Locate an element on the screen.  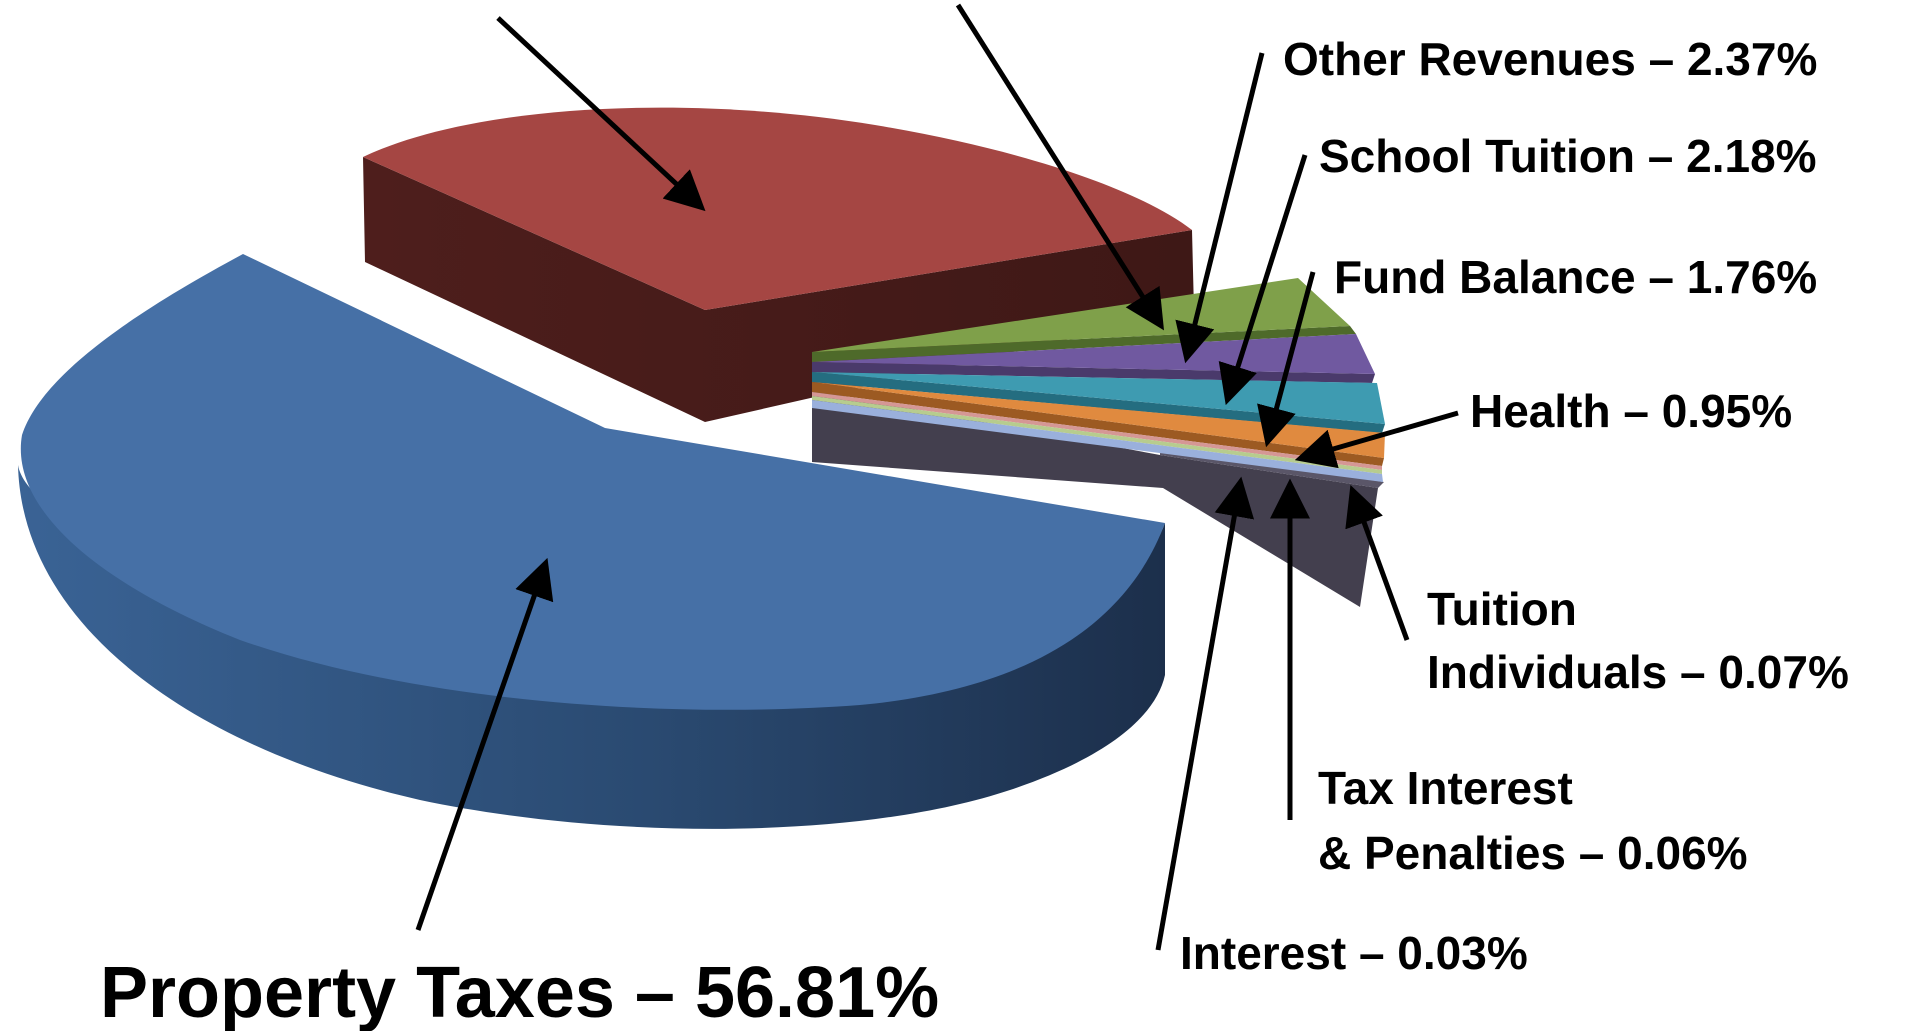
arrow-school-tuition is located at coordinates (1263, 280).